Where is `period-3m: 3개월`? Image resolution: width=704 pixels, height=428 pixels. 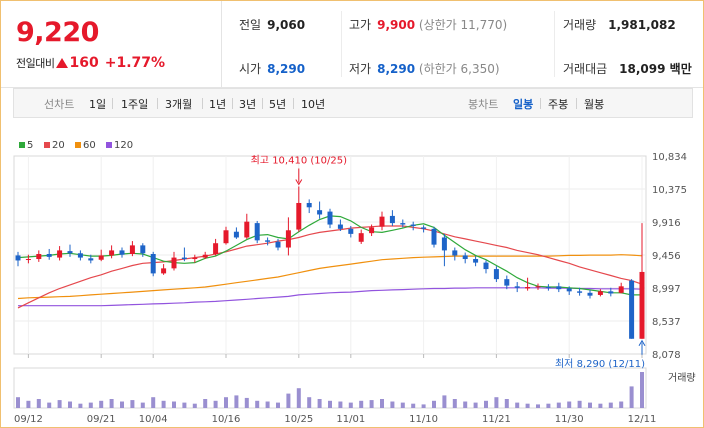 period-3m: 3개월 is located at coordinates (179, 104).